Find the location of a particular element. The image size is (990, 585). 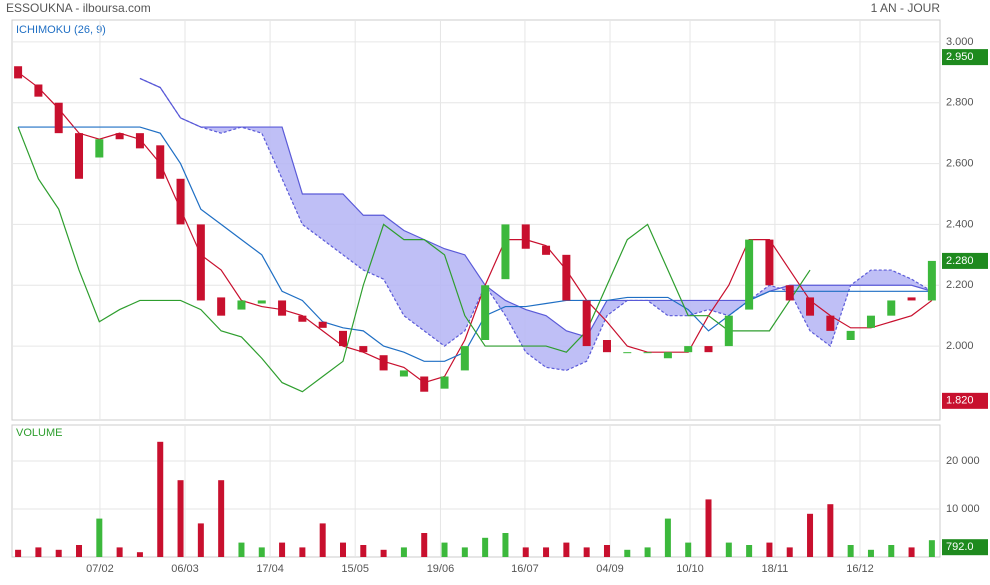

x-tick-label: 06/03 is located at coordinates (185, 569).